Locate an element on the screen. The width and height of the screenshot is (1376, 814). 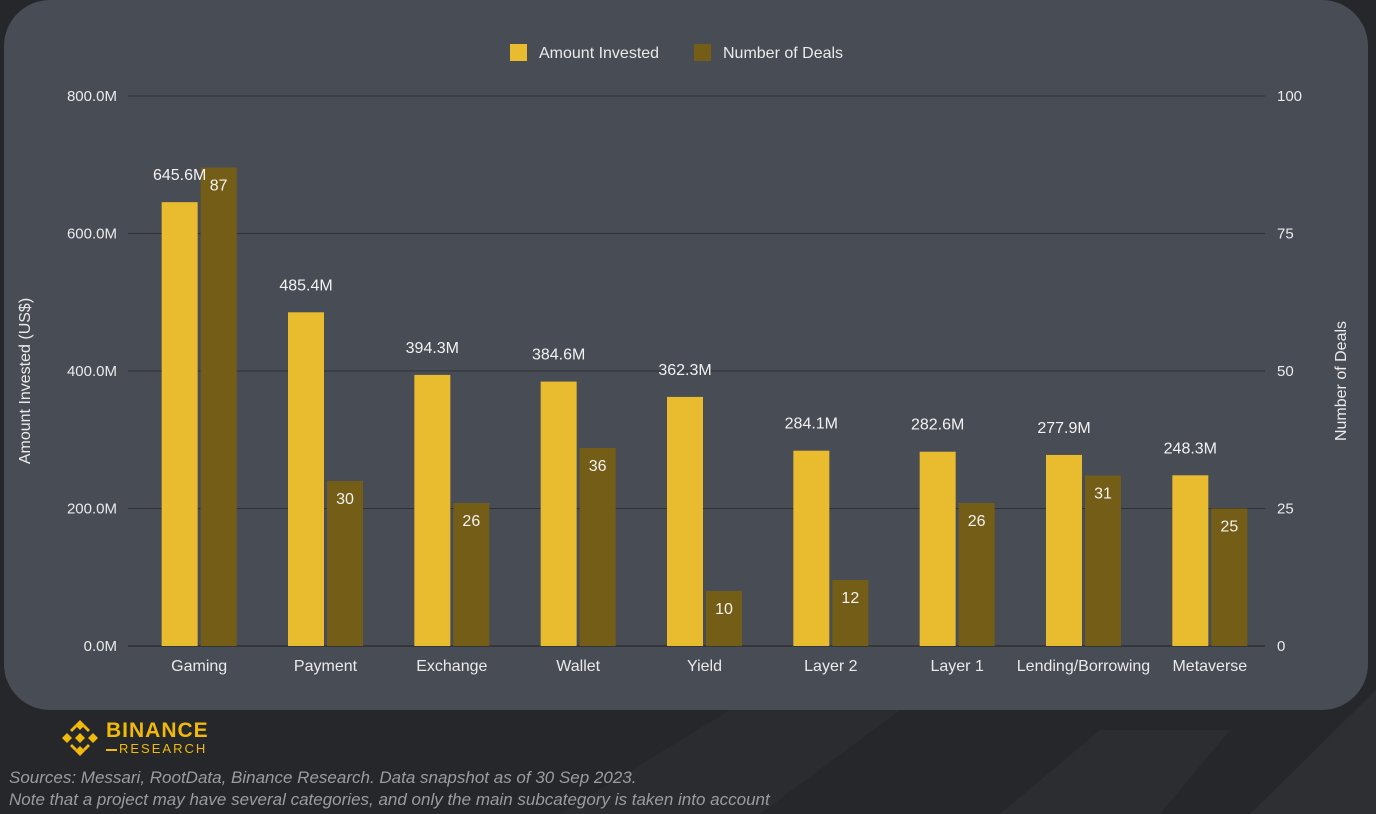
data-label-amount: 384.6M is located at coordinates (558, 355).